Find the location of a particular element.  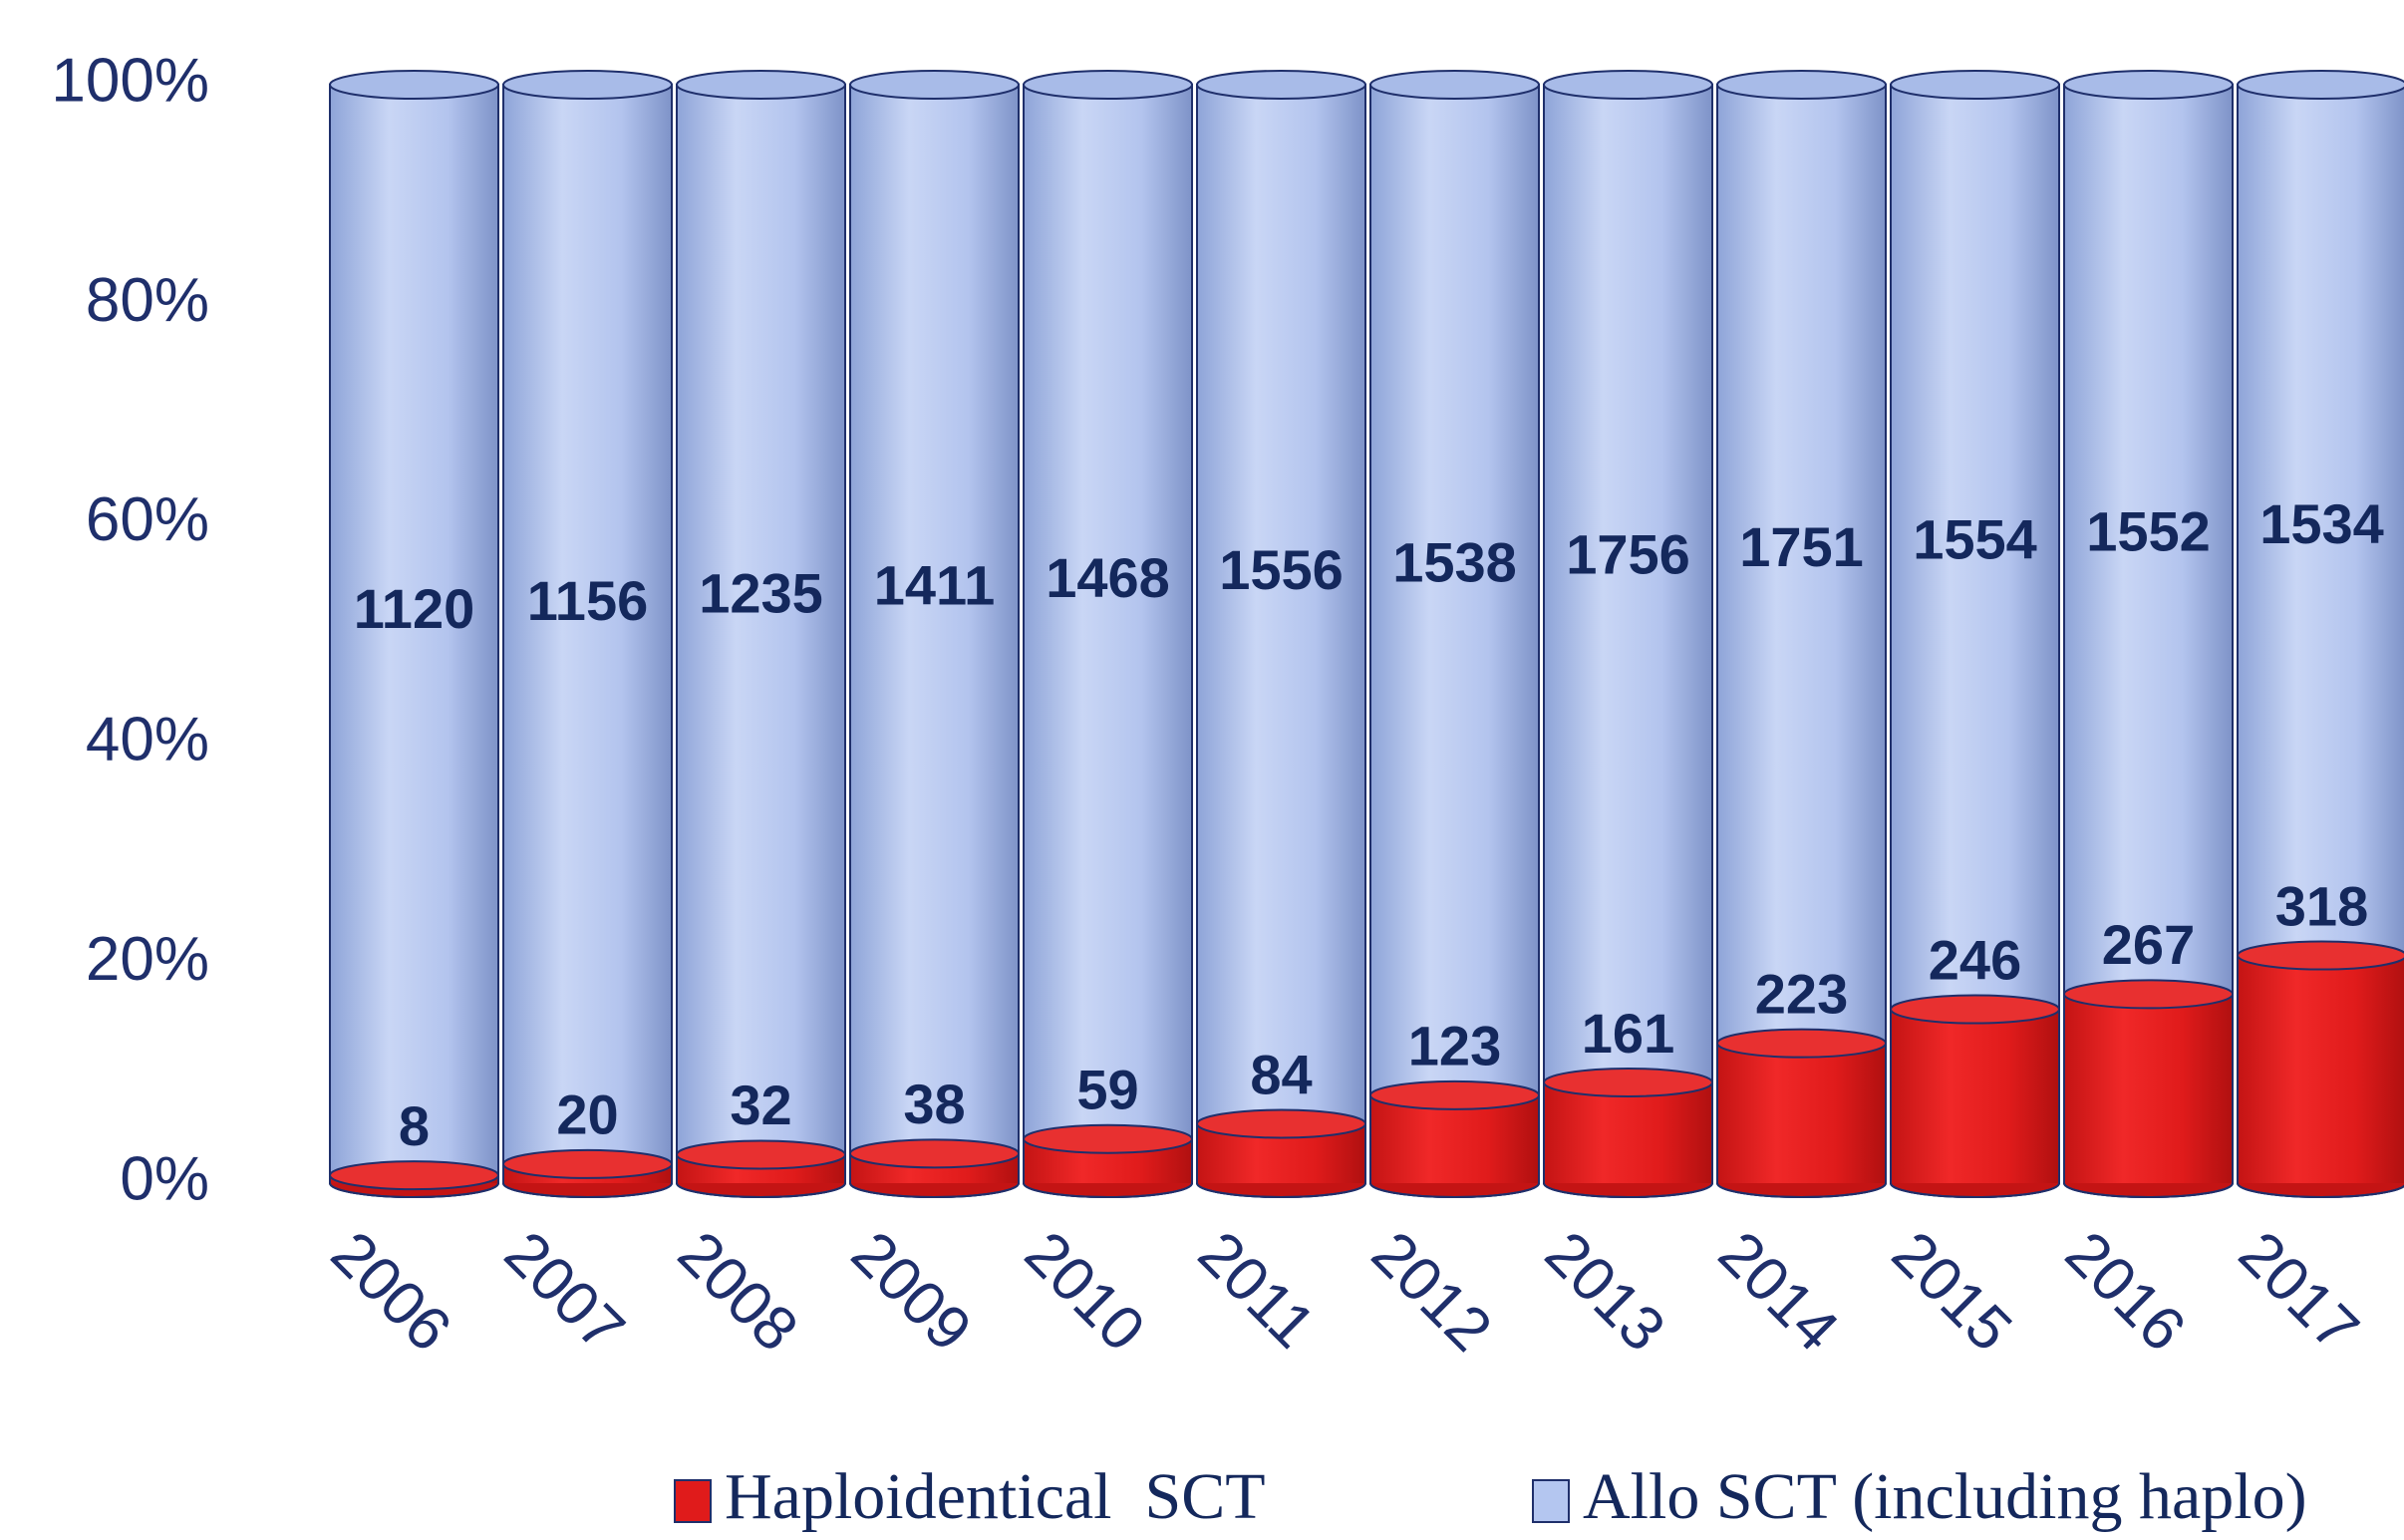

y-tick-label: 20% is located at coordinates (147, 959).